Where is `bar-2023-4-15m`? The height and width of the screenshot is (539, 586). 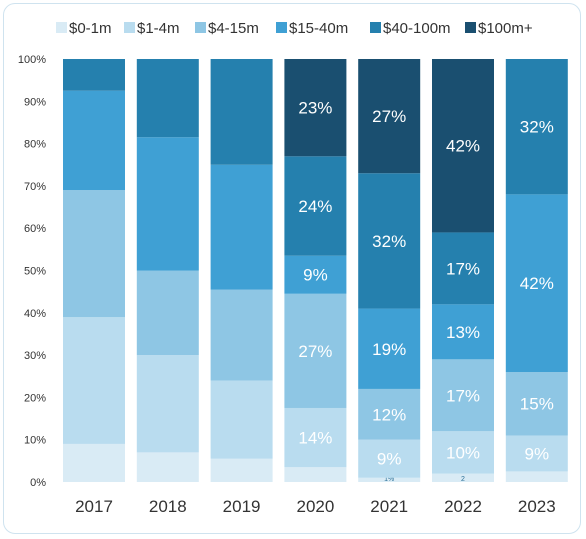
bar-2023-4-15m is located at coordinates (536, 404).